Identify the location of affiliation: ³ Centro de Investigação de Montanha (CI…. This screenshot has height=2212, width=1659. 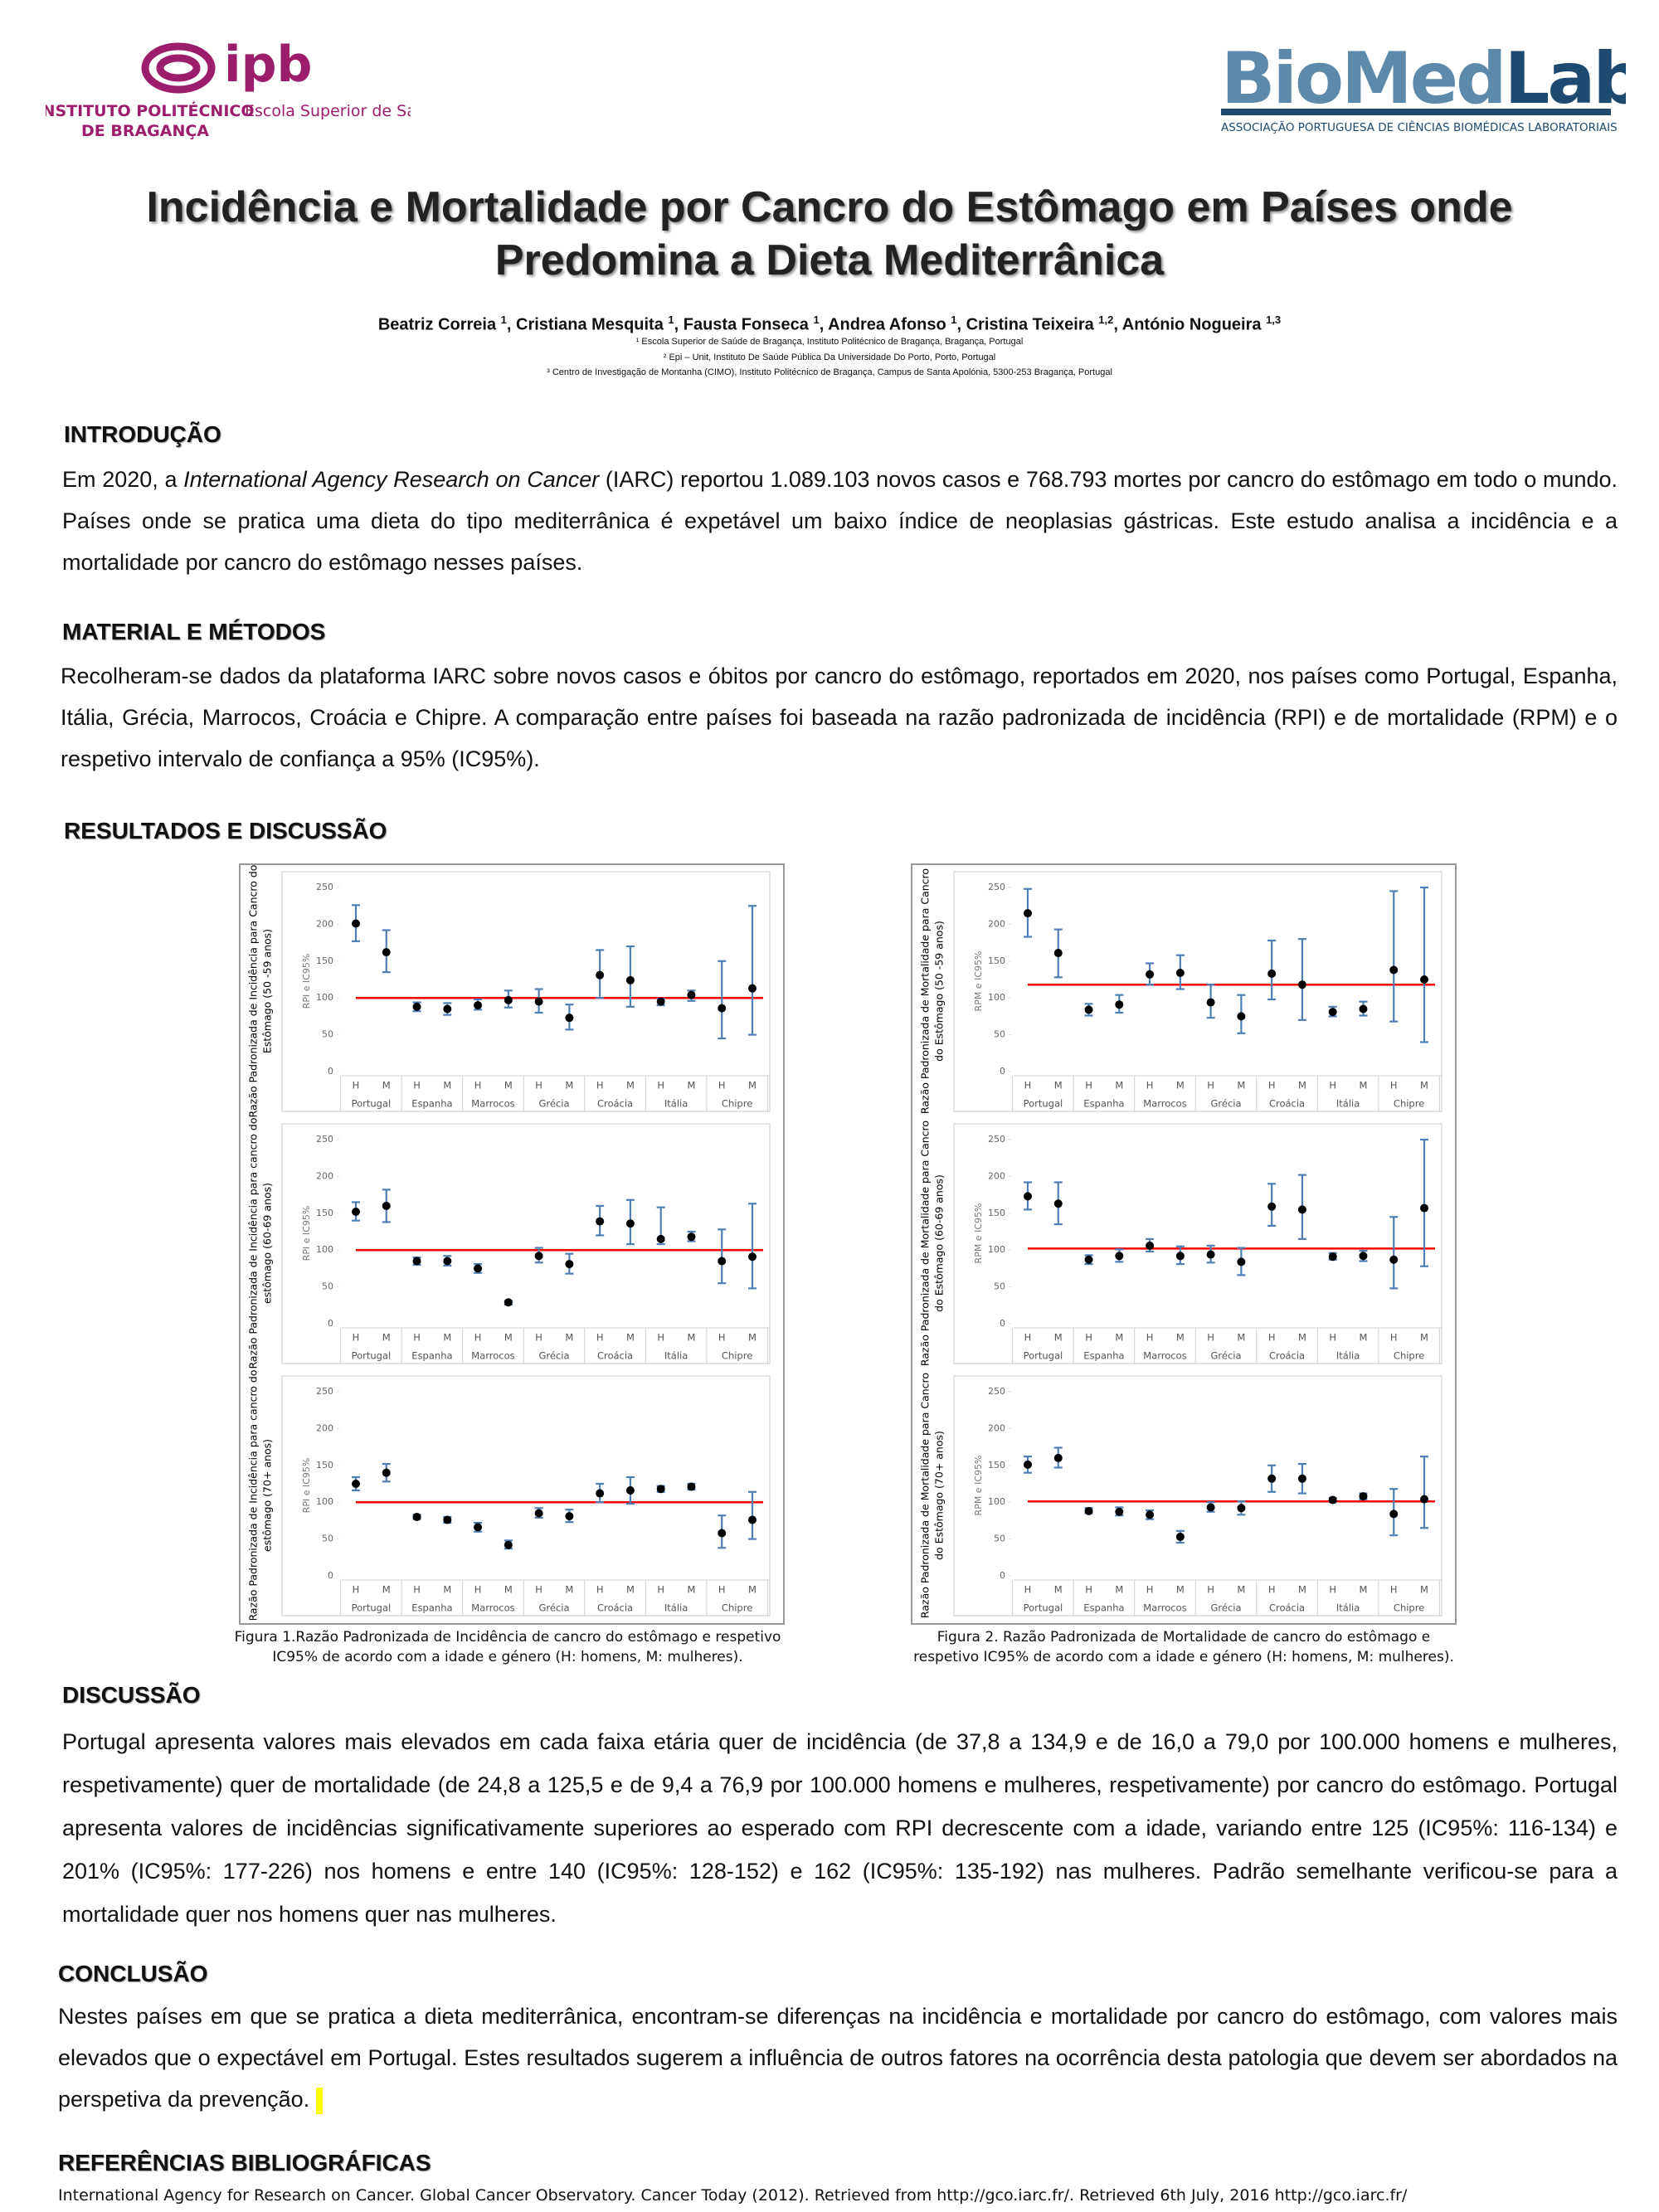
(829, 372).